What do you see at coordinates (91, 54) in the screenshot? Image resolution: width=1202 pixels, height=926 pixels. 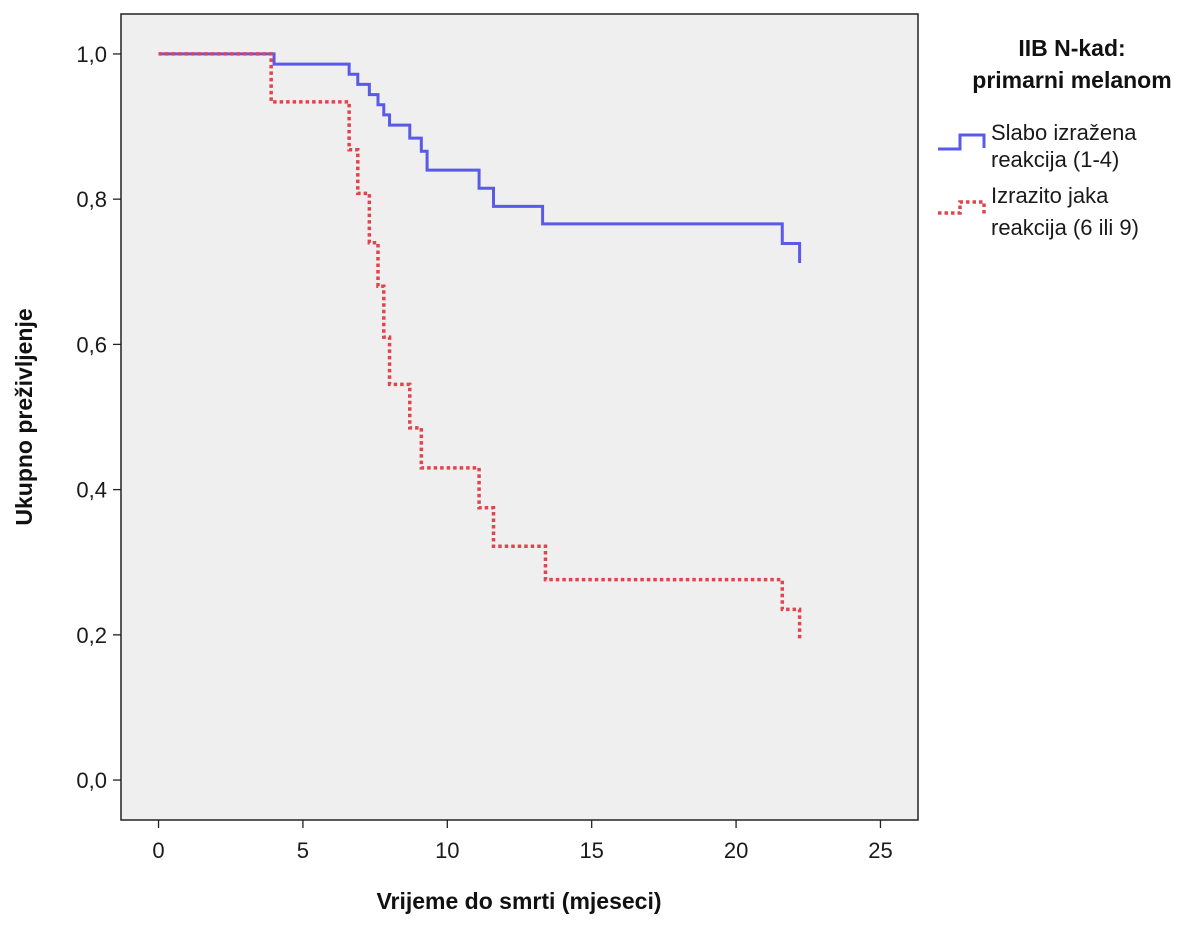 I see `y-tick-label: 1,0` at bounding box center [91, 54].